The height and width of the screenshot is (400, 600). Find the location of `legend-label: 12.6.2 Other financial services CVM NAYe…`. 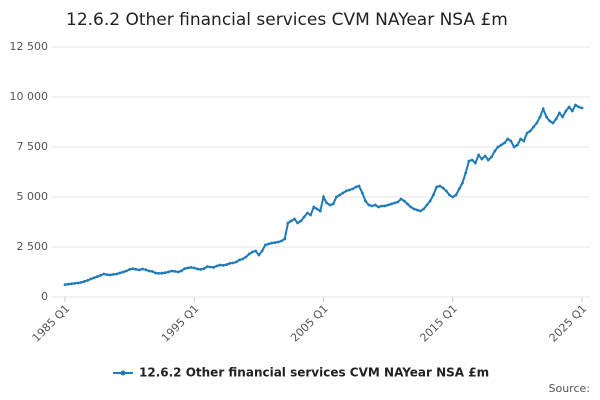

legend-label: 12.6.2 Other financial services CVM NAYe… is located at coordinates (314, 373).